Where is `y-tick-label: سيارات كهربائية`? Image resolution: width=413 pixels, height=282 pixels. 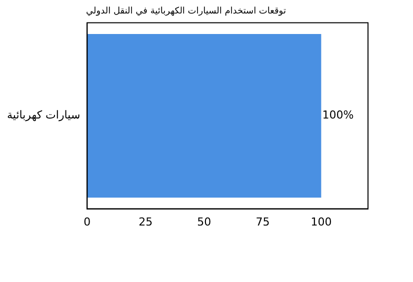
y-tick-label: سيارات كهربائية is located at coordinates (43, 115).